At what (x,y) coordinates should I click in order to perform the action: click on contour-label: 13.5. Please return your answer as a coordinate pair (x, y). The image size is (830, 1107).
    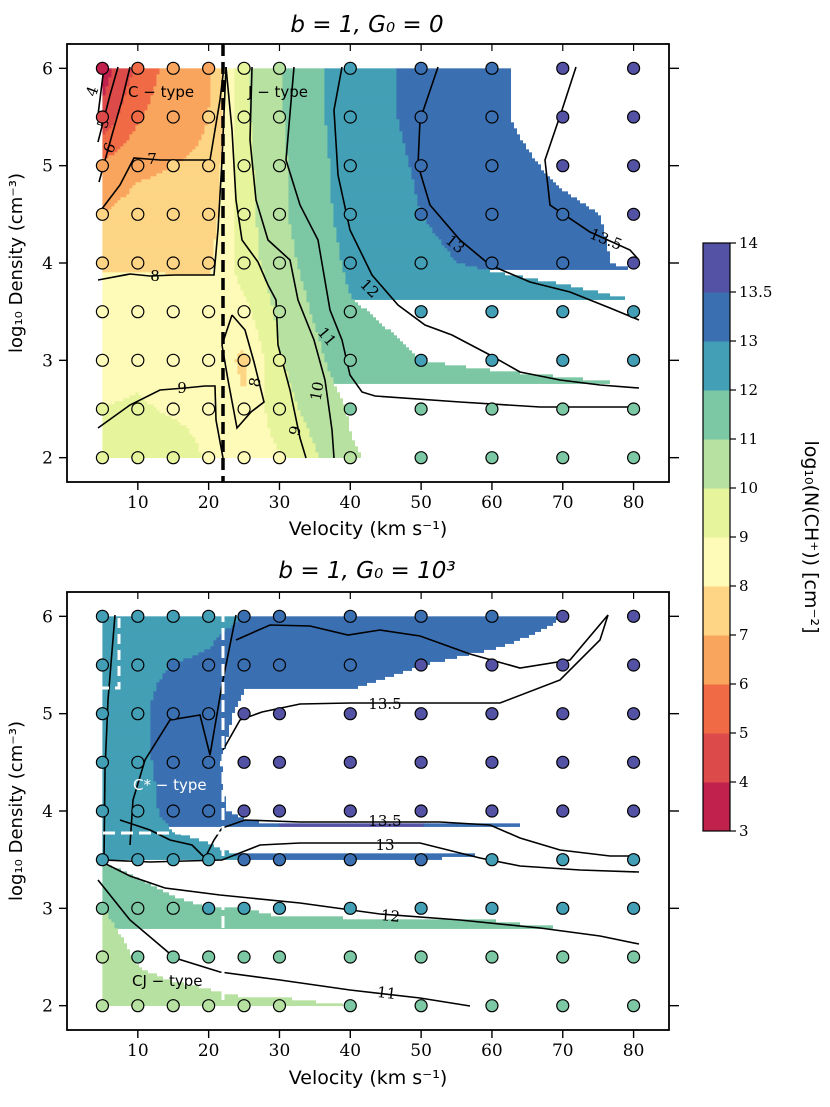
    Looking at the image, I should click on (384, 821).